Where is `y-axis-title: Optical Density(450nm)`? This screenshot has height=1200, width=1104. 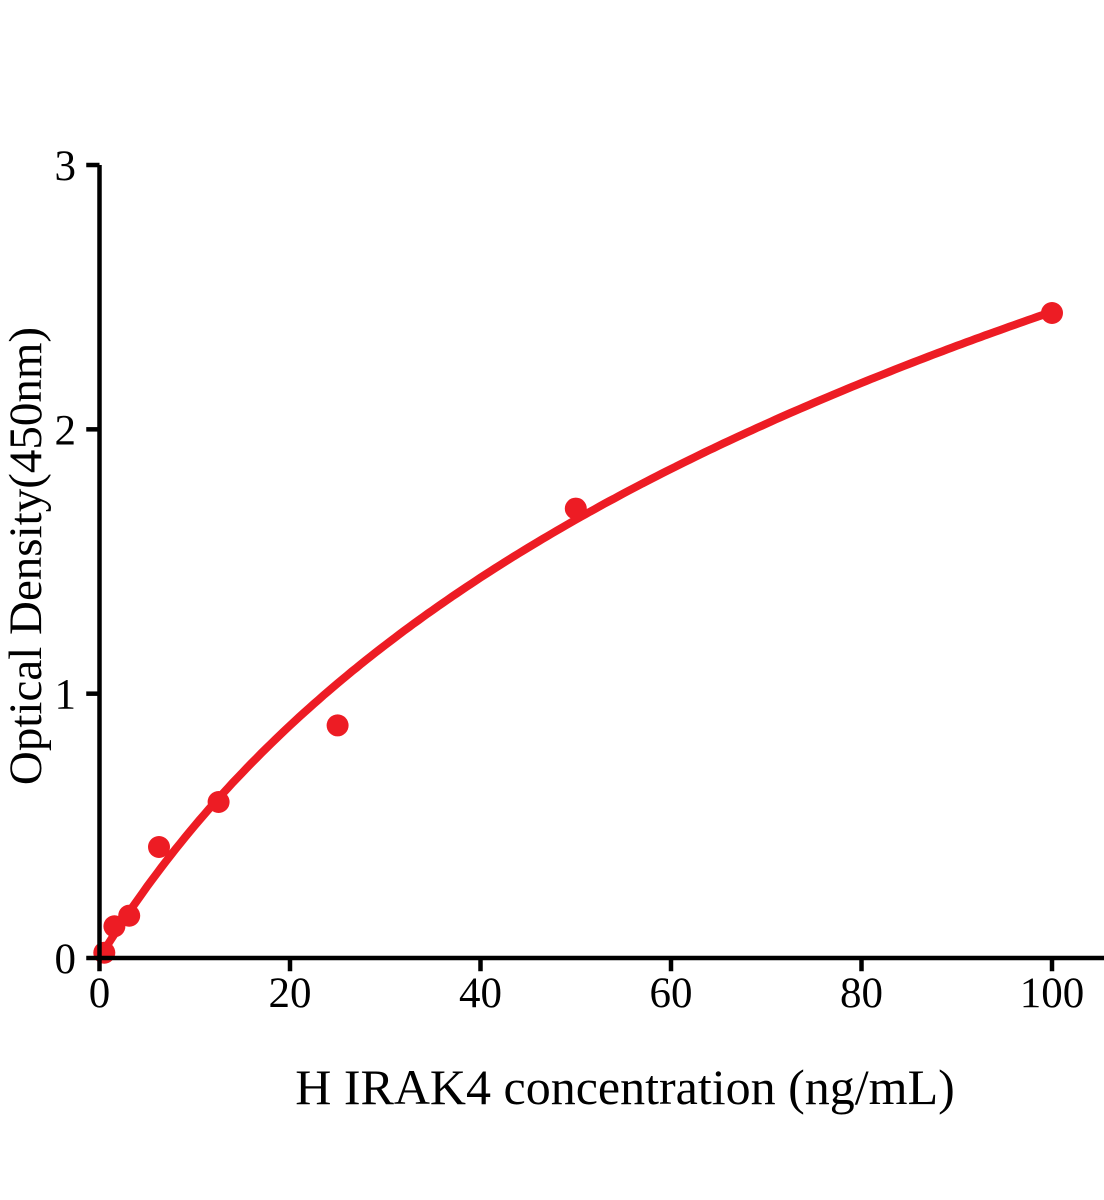 y-axis-title: Optical Density(450nm) is located at coordinates (26, 556).